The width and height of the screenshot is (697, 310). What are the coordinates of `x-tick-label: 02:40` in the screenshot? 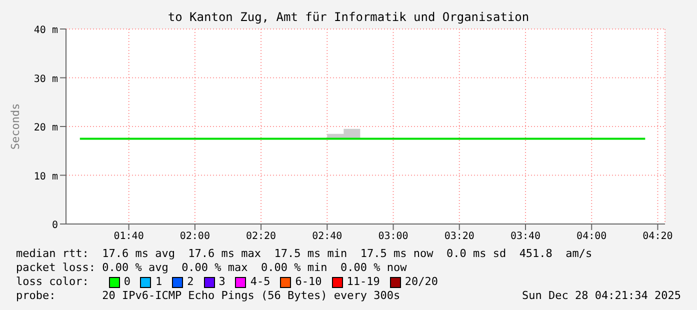 It's located at (327, 236).